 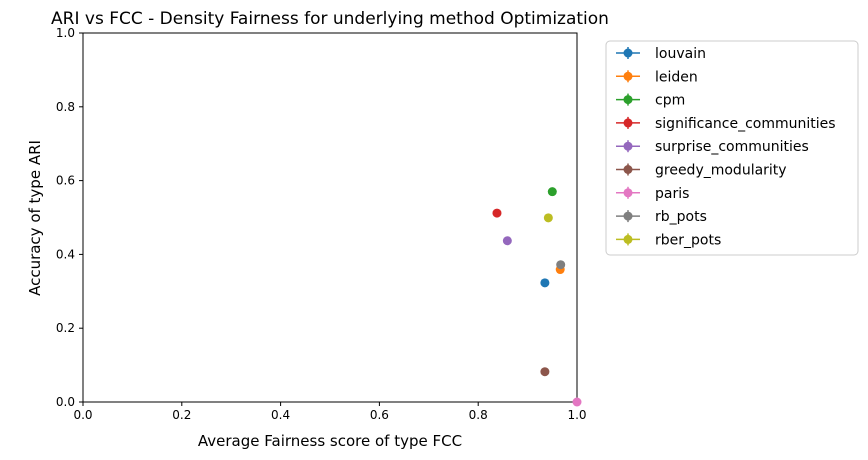 I want to click on legend-label: cpm, so click(x=670, y=101).